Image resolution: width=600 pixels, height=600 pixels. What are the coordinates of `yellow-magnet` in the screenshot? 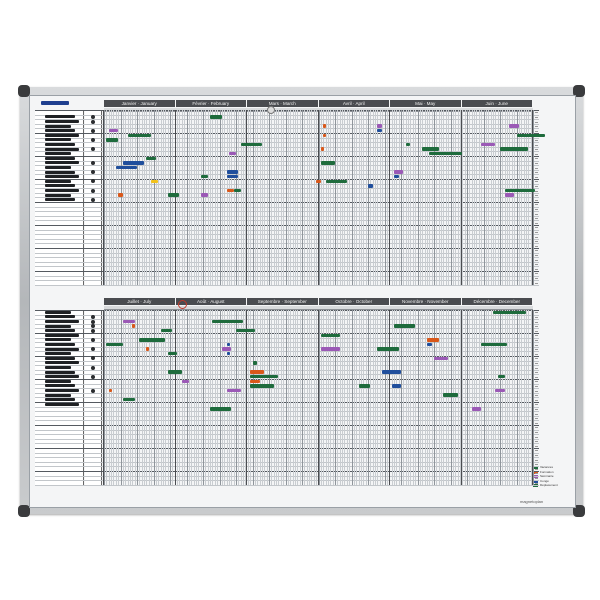 It's located at (155, 181).